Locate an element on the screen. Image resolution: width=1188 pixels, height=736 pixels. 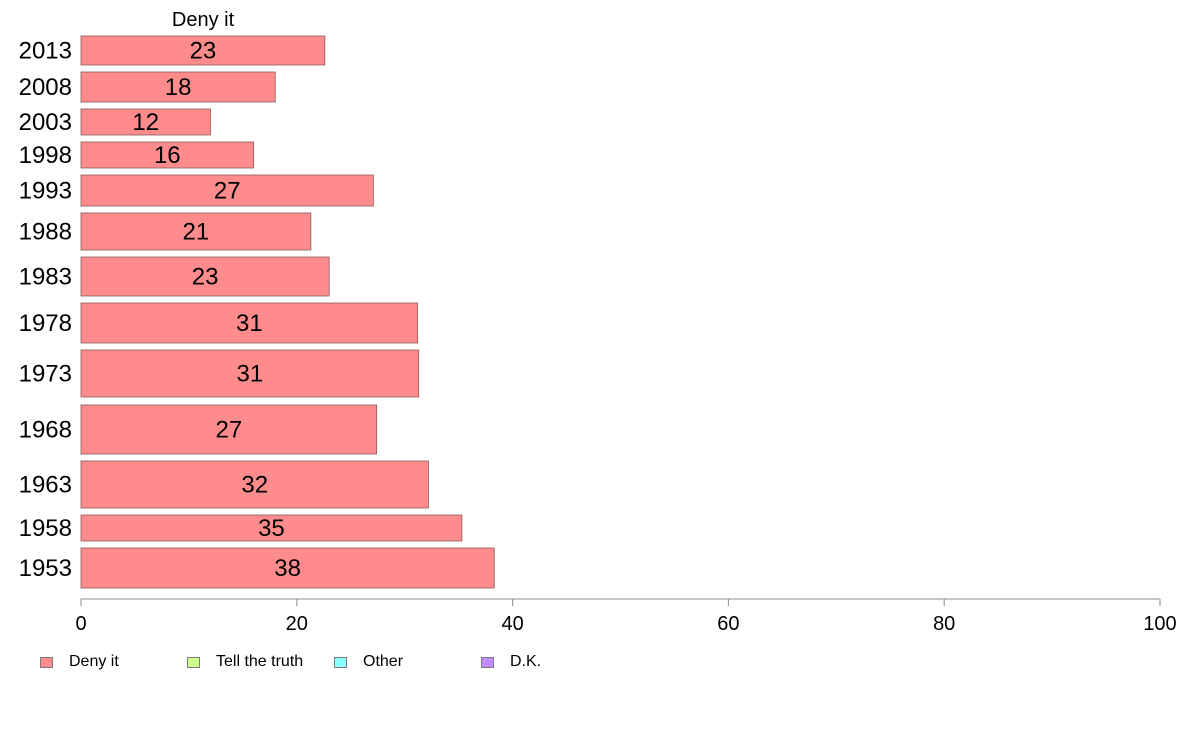
category-label-1968: 1968 is located at coordinates (45, 430).